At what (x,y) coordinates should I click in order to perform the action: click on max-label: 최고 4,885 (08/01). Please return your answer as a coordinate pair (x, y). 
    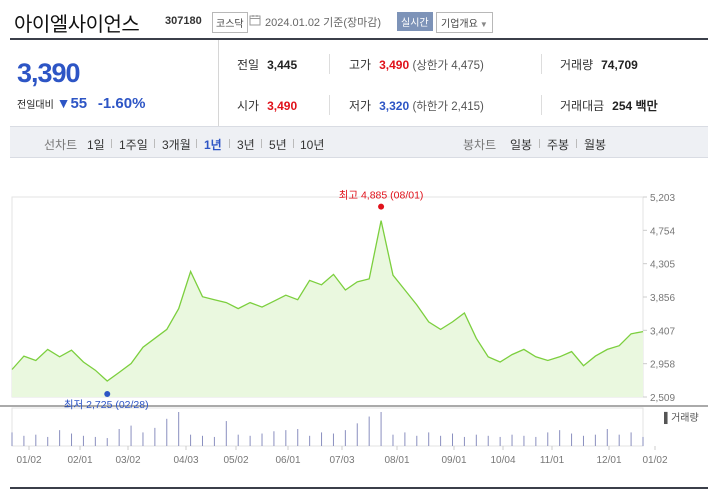
    Looking at the image, I should click on (381, 196).